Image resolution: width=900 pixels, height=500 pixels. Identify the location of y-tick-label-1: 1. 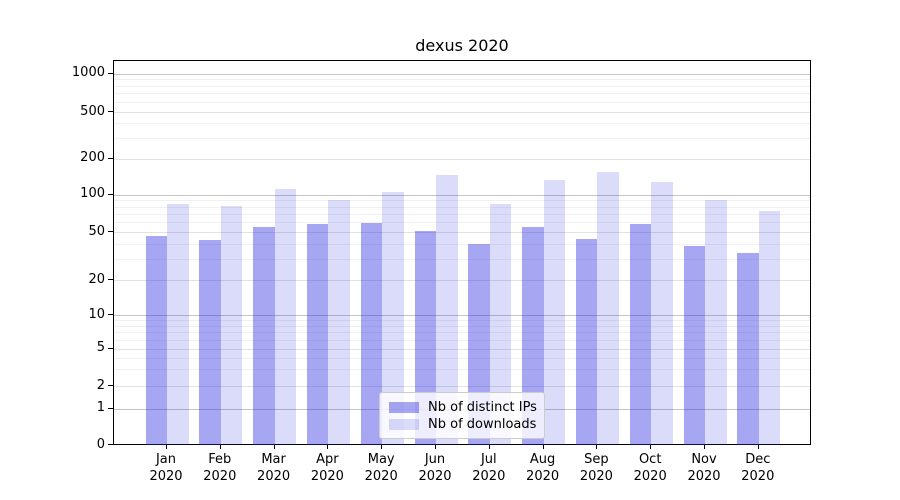
(100, 407).